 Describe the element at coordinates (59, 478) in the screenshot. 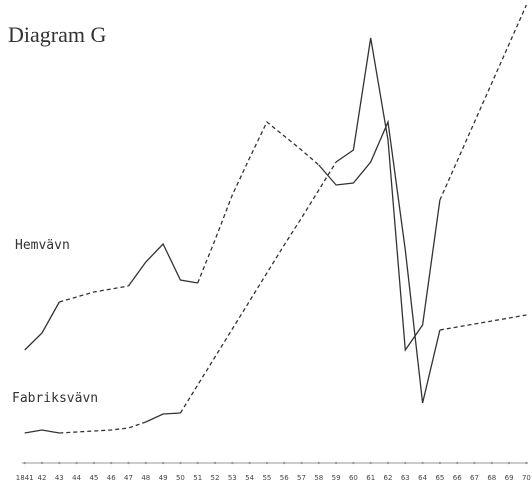

I see `x-tick-label: 43` at that location.